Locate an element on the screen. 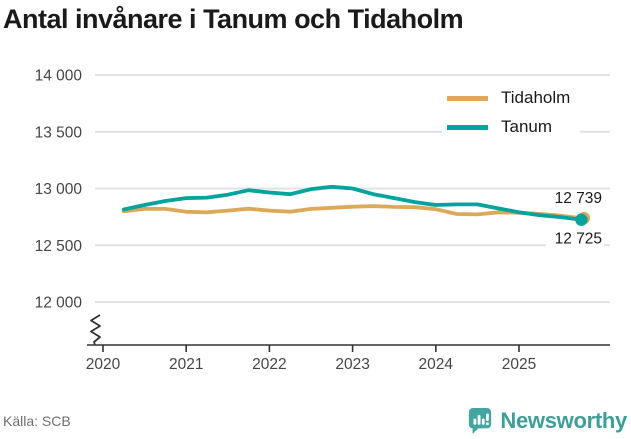  newsworthy-icon is located at coordinates (480, 421).